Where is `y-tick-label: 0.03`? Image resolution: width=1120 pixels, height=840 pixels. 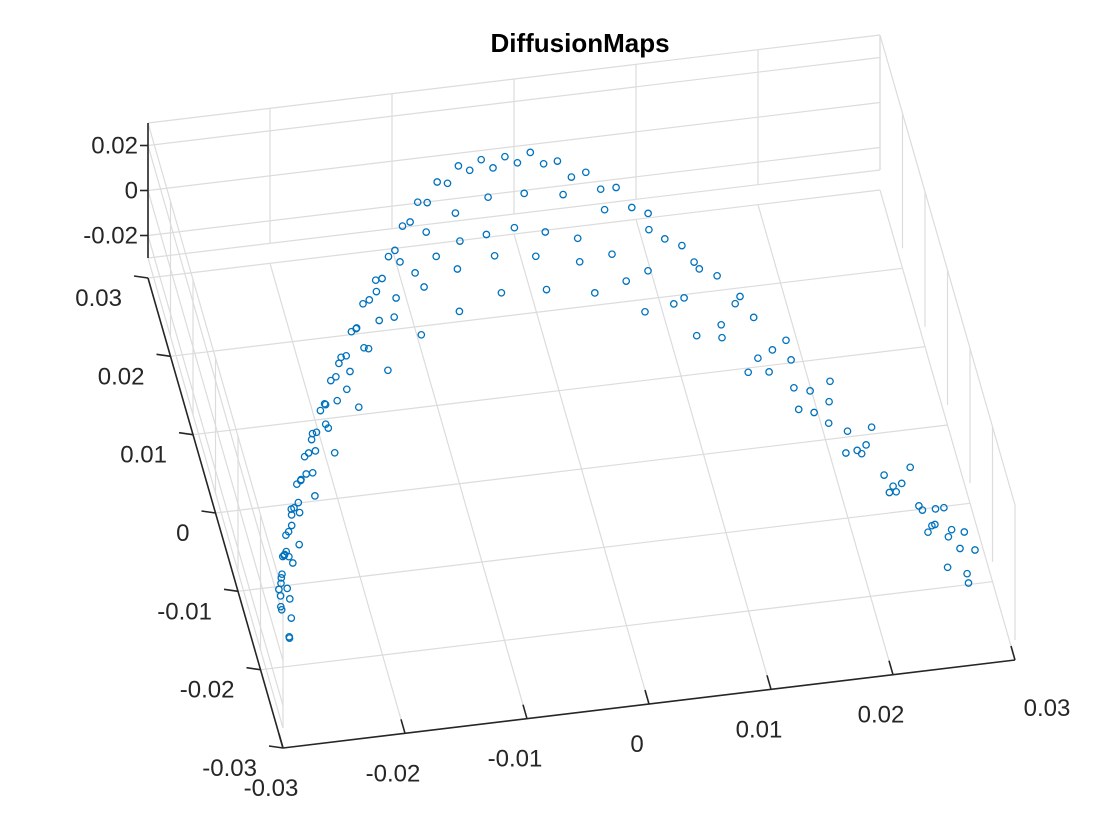
y-tick-label: 0.03 is located at coordinates (98, 298).